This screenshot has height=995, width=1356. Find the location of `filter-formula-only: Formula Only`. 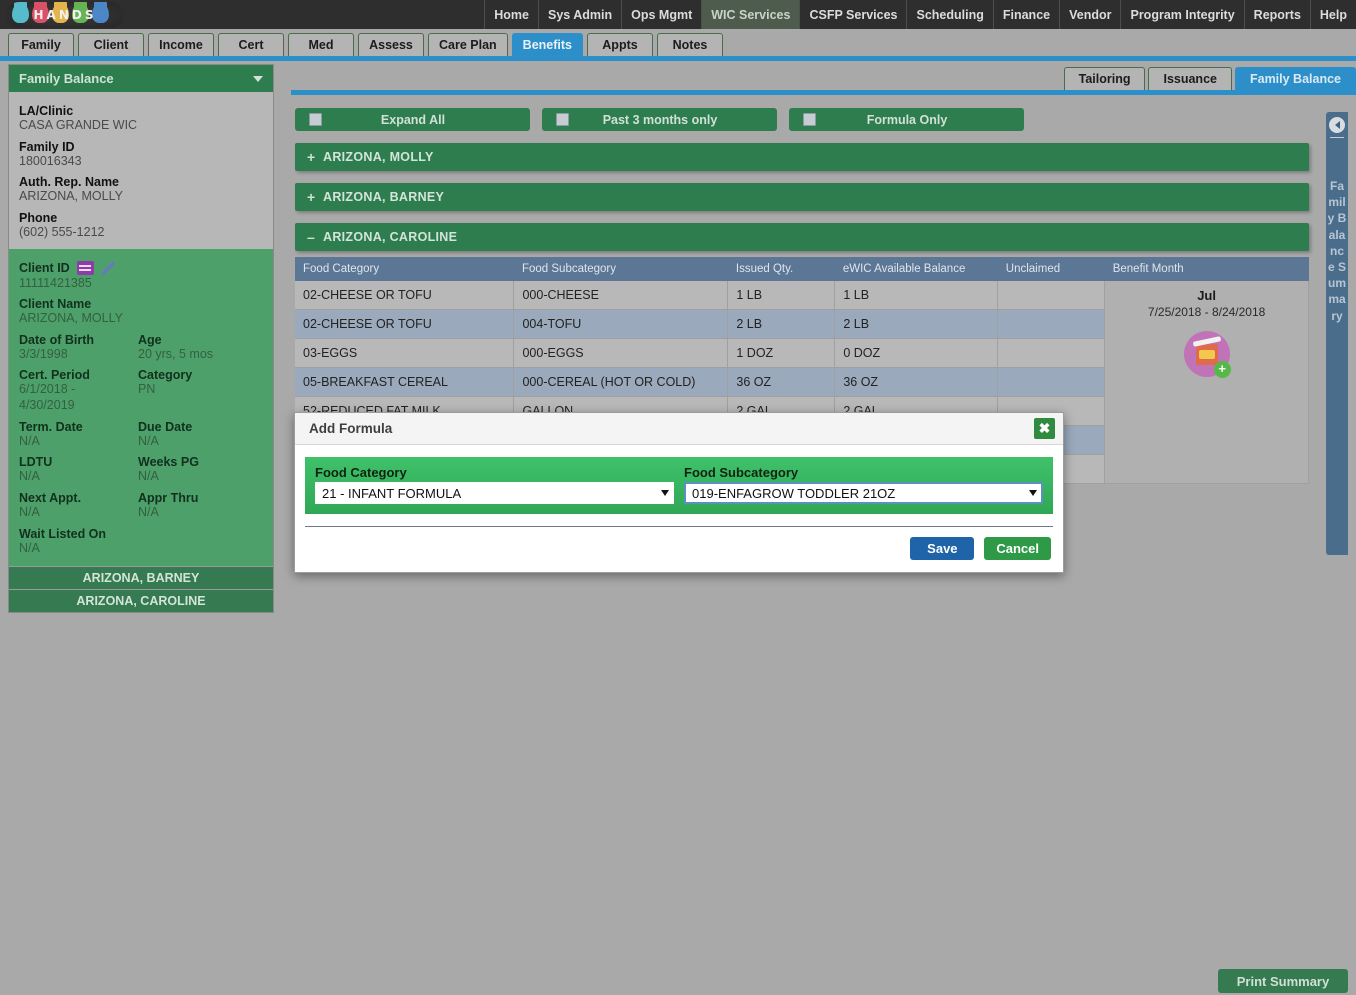

filter-formula-only: Formula Only is located at coordinates (906, 119).